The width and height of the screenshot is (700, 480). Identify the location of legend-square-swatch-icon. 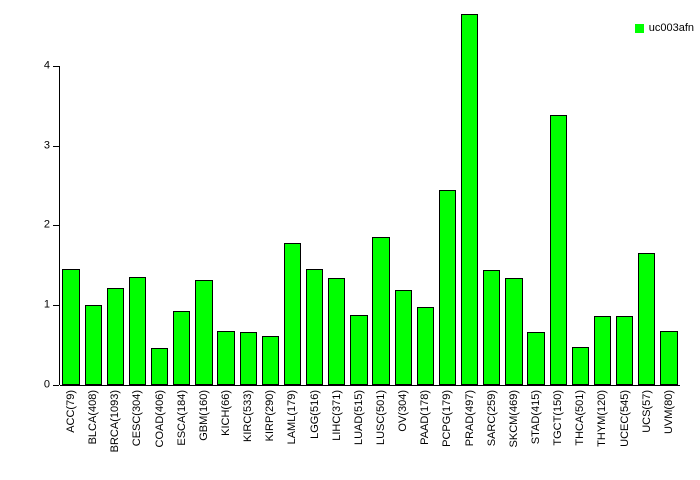
(639, 28).